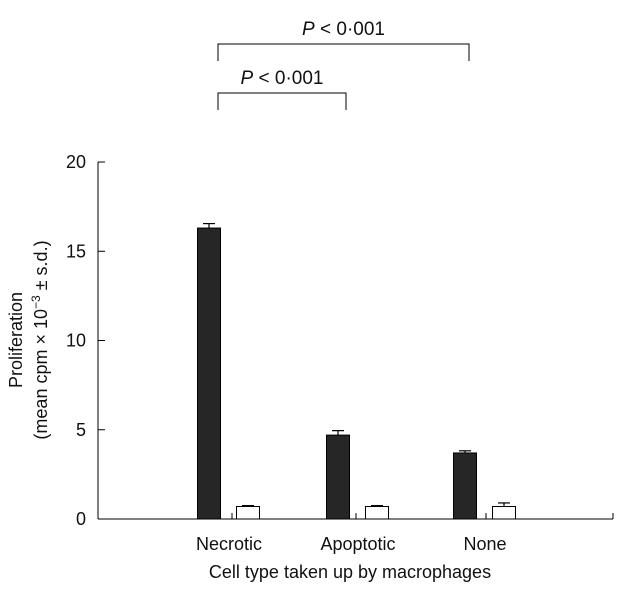  I want to click on y-axis-label-prefix: (mean cpm × 10, so click(41, 374).